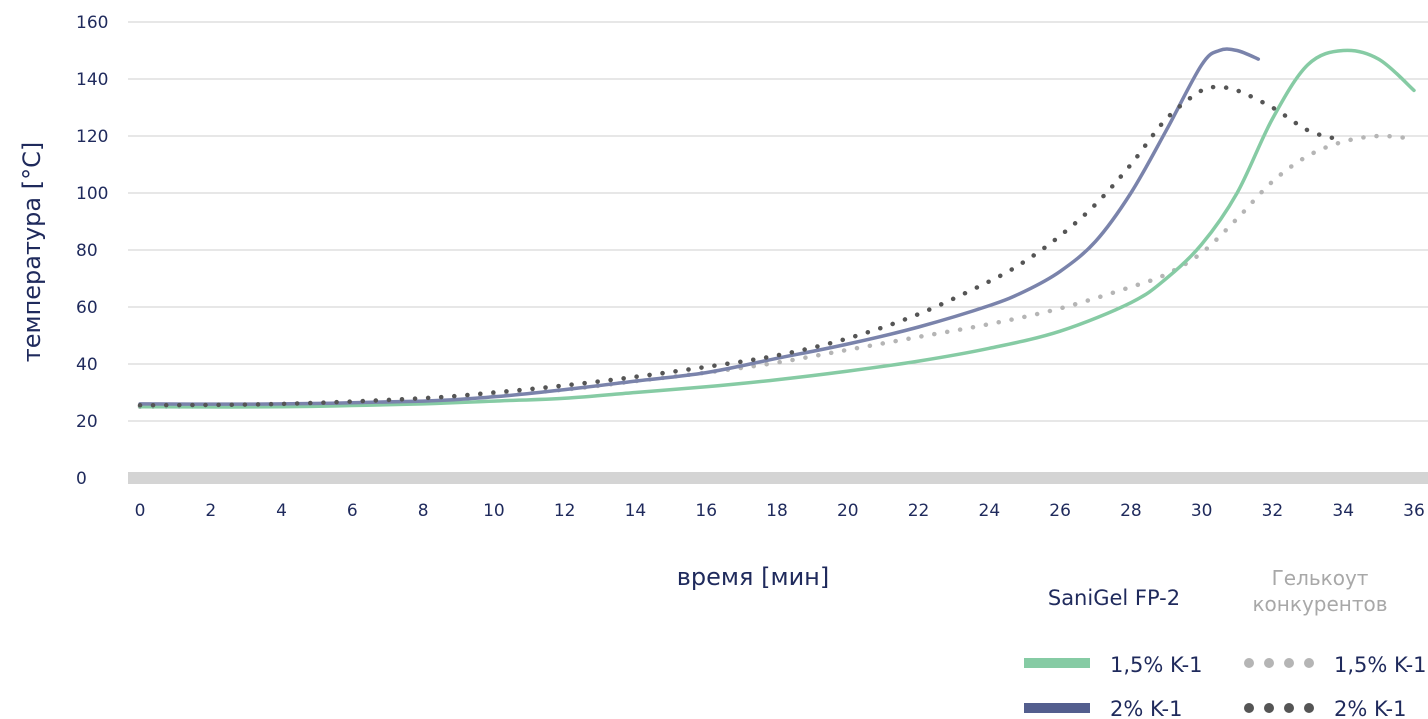 The image size is (1428, 719). Describe the element at coordinates (990, 511) in the screenshot. I see `x-tick-label: 24` at that location.